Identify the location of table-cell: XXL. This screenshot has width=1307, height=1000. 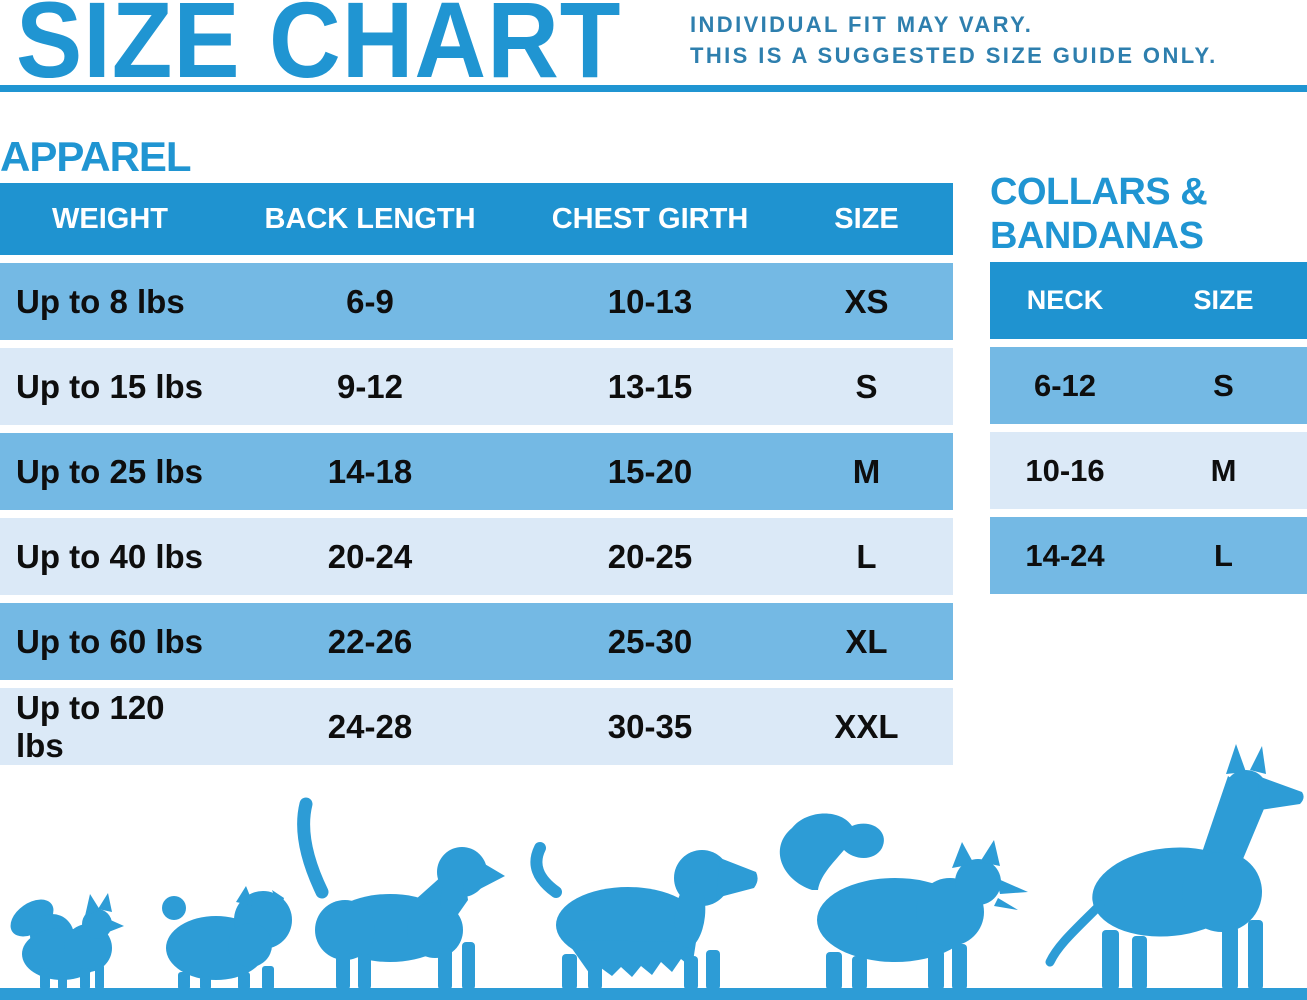
(866, 726).